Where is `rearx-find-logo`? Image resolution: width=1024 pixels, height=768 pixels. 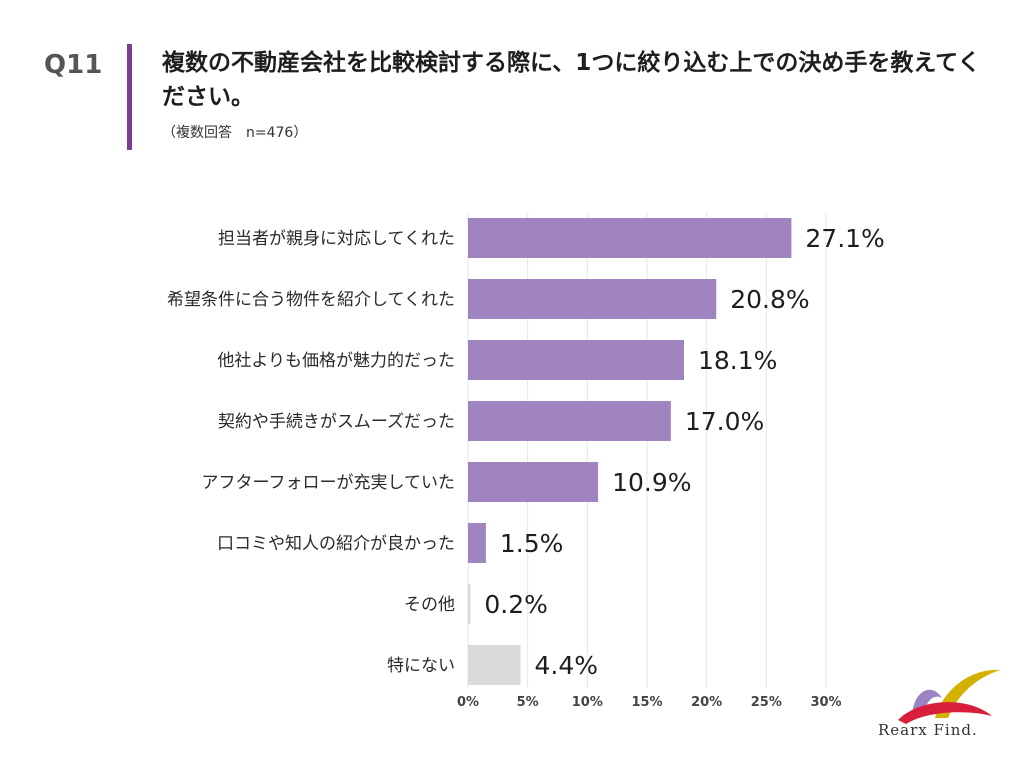 rearx-find-logo is located at coordinates (949, 696).